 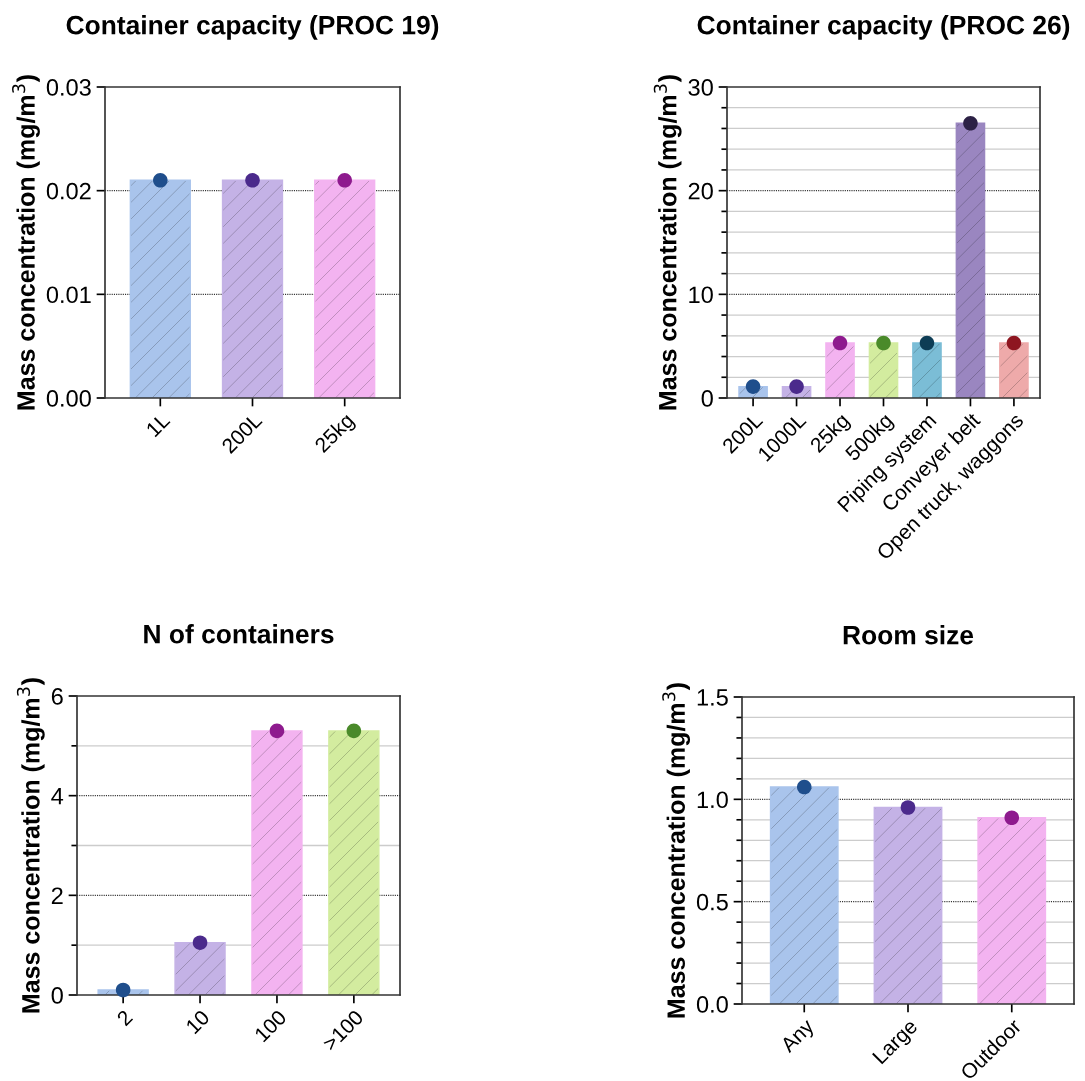 What do you see at coordinates (270, 1026) in the screenshot?
I see `x-tick-label: 100` at bounding box center [270, 1026].